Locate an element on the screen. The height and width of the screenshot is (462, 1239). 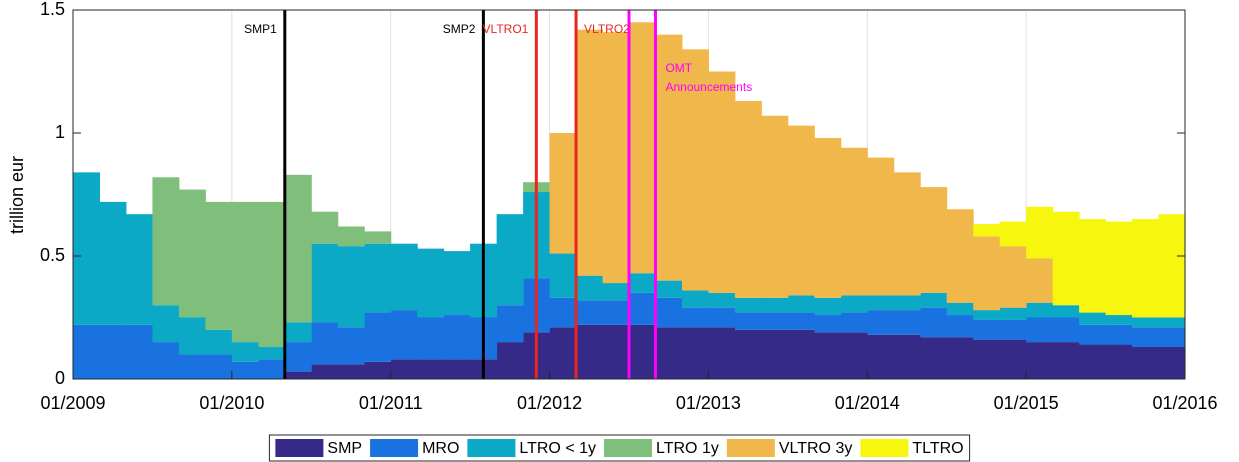
event-label: VLTRO1 is located at coordinates (506, 29).